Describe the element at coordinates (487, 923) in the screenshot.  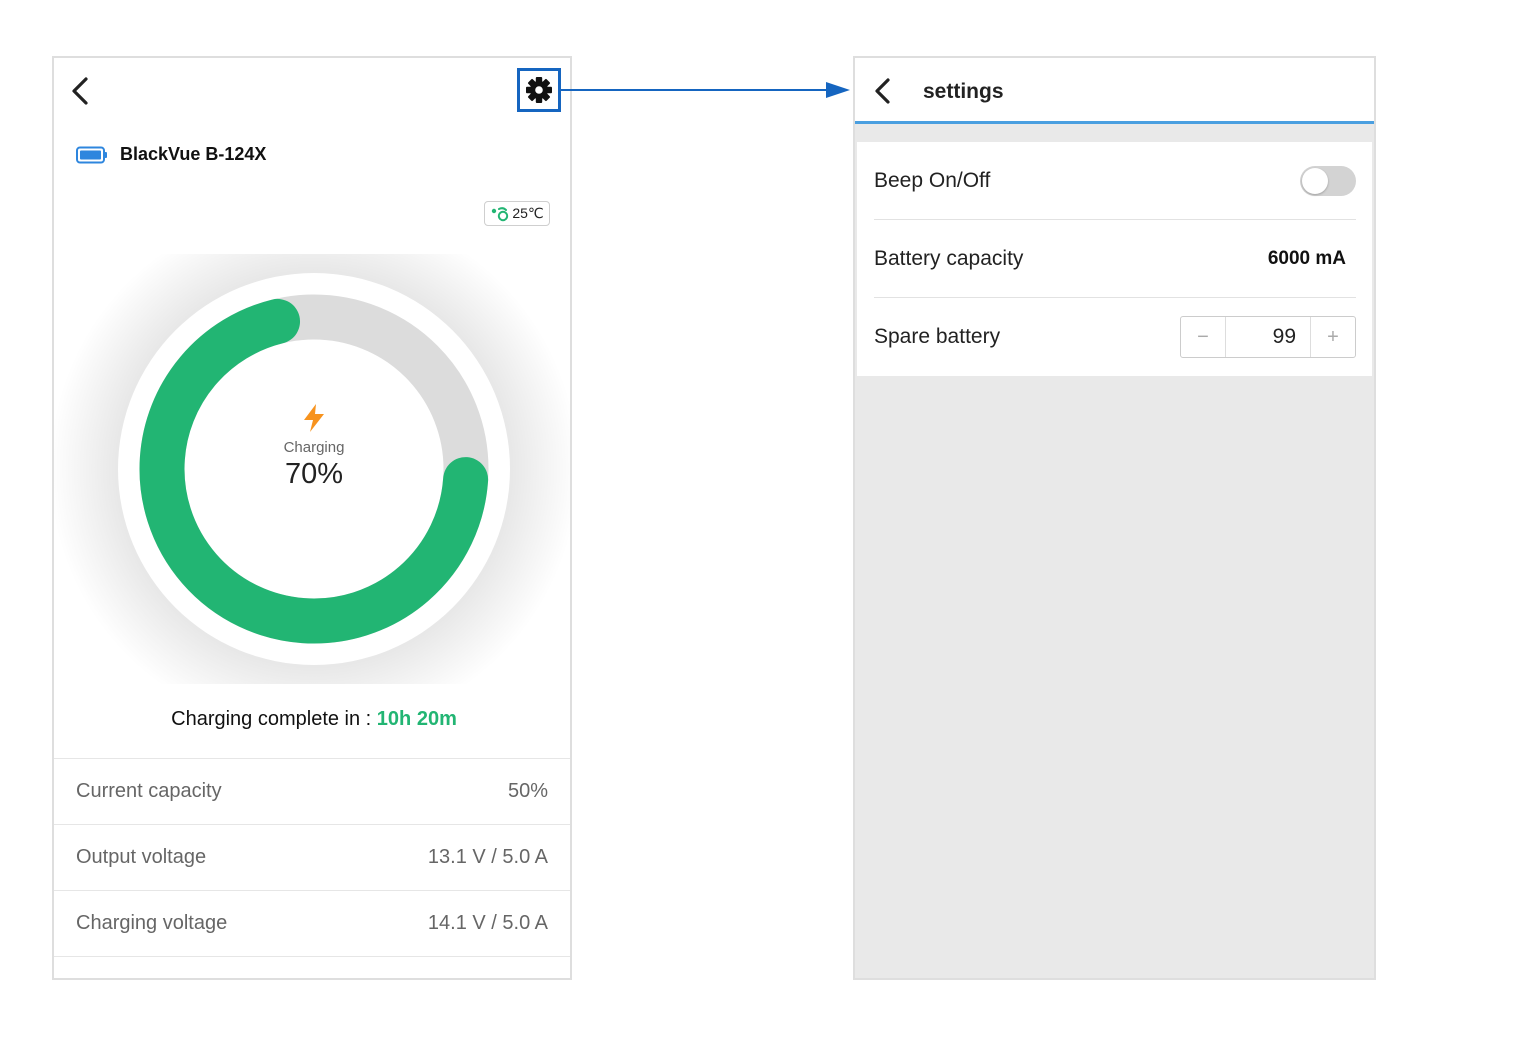
I see `info-value: 14.1 V / 5.0 A` at that location.